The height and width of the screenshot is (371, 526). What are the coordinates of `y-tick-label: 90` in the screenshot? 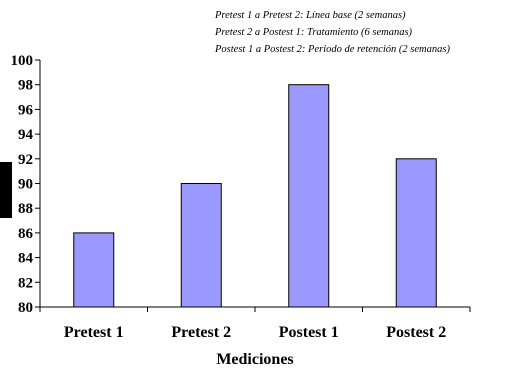 It's located at (25, 185).